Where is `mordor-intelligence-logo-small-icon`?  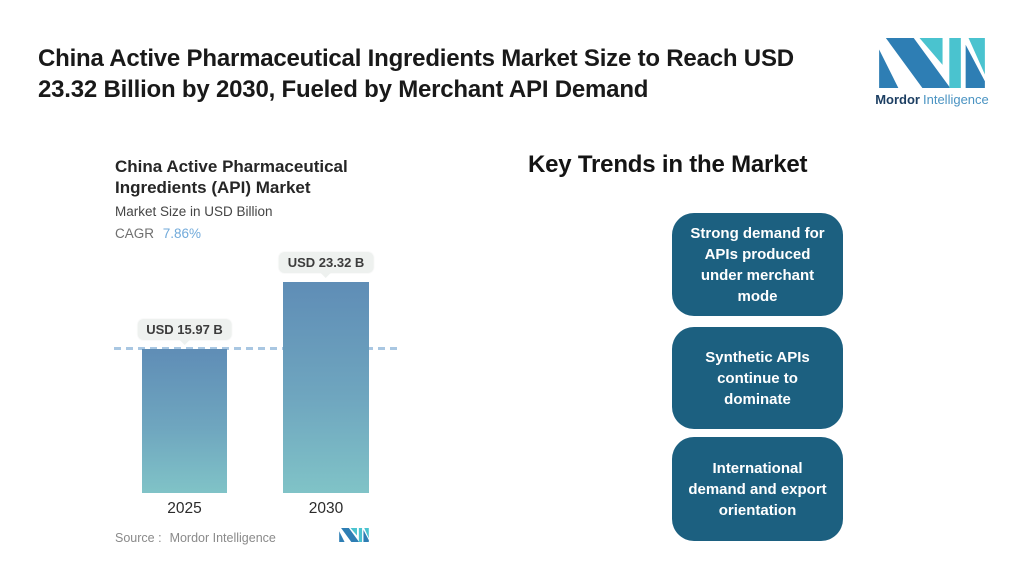 mordor-intelligence-logo-small-icon is located at coordinates (354, 537).